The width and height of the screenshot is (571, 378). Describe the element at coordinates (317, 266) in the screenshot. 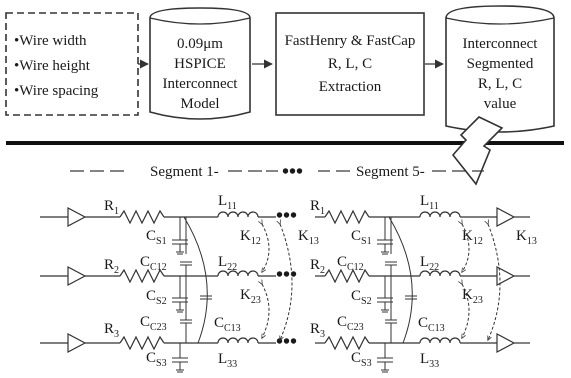

I see `label-r2-seg5: R2` at that location.